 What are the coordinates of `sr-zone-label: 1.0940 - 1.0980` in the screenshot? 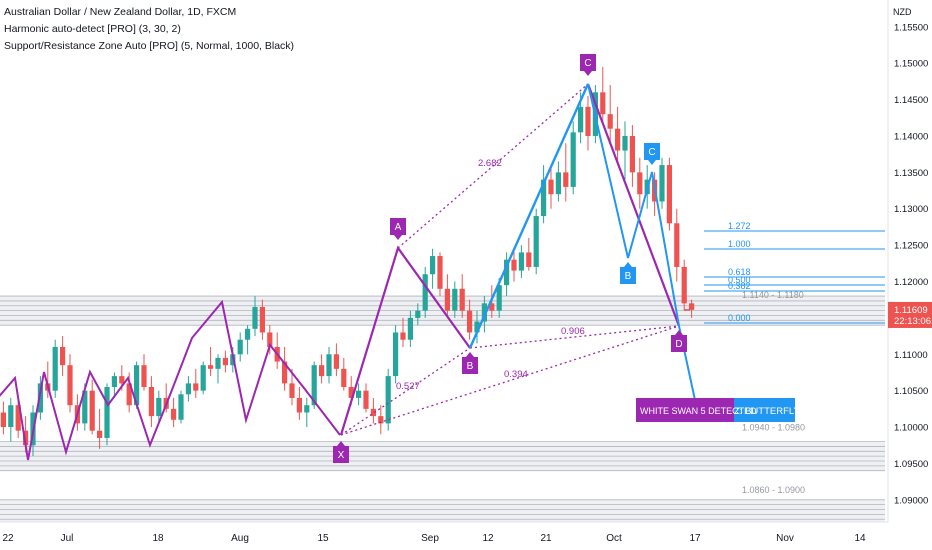 It's located at (773, 428).